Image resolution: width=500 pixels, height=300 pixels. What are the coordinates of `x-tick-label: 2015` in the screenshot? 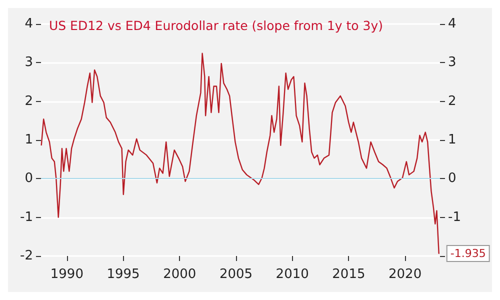 It's located at (349, 274).